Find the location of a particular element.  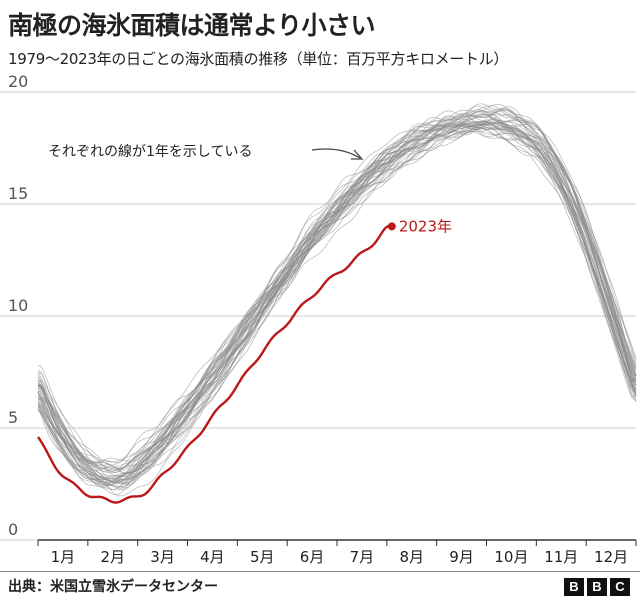

x-tick-label: 12月 is located at coordinates (611, 557).